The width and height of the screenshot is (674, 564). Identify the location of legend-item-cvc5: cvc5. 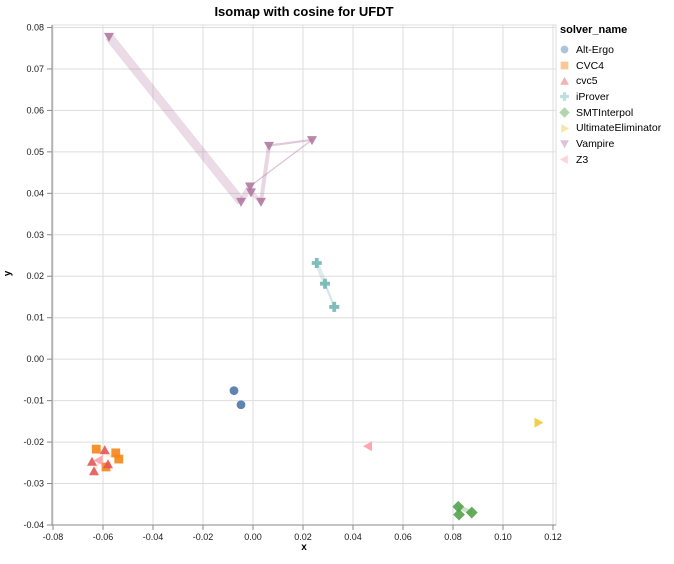
(615, 81).